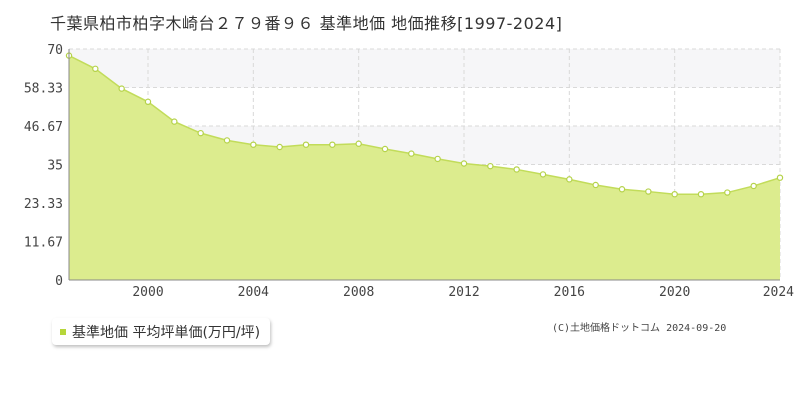 The height and width of the screenshot is (400, 800). Describe the element at coordinates (43, 204) in the screenshot. I see `y-tick-label: 23.33` at that location.